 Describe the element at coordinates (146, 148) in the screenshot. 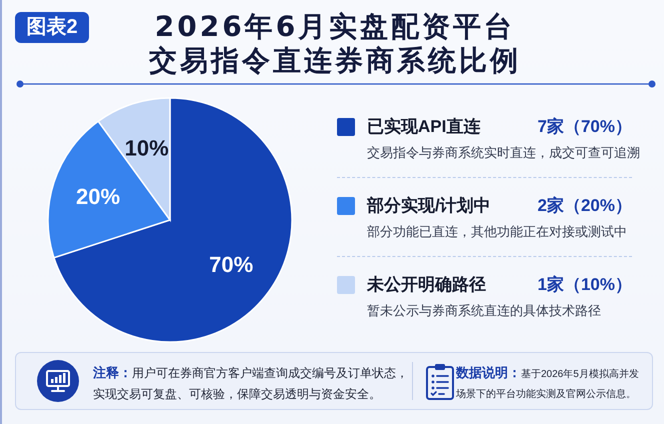

I see `data-label: 10%` at that location.